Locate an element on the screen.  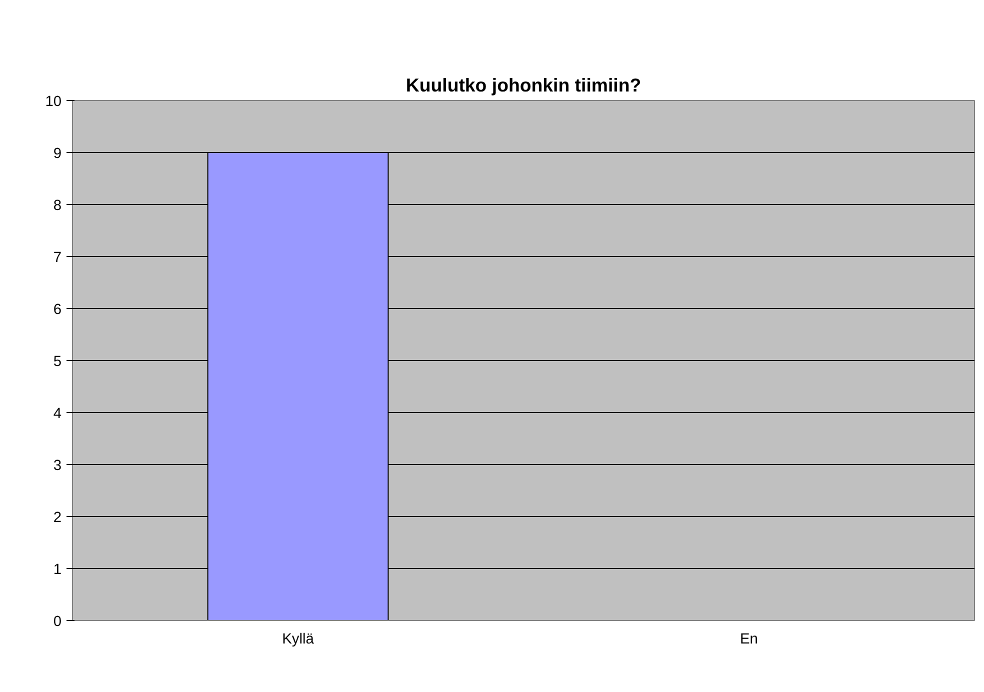
x-tick-label: Kyllä is located at coordinates (298, 640).